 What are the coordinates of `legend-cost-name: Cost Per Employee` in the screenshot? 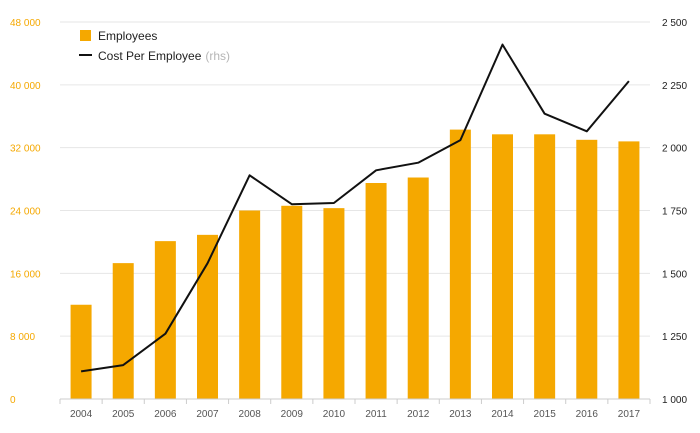 It's located at (150, 56).